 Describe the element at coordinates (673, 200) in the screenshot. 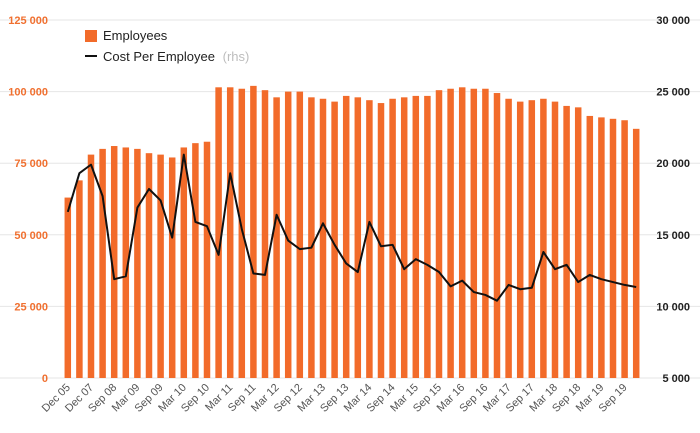

I see `right-axis-ticks: 5 000 10 000 15 000 20 000 25 000 30 000` at that location.